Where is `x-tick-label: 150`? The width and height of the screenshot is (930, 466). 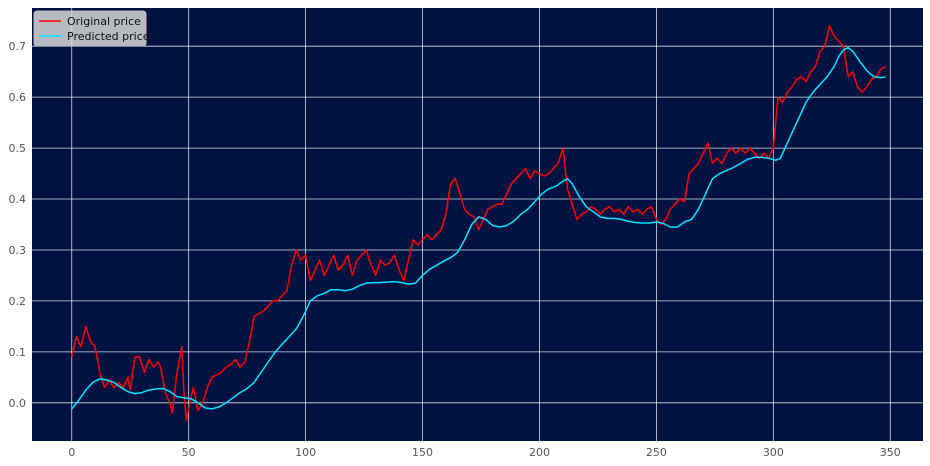 x-tick-label: 150 is located at coordinates (422, 452).